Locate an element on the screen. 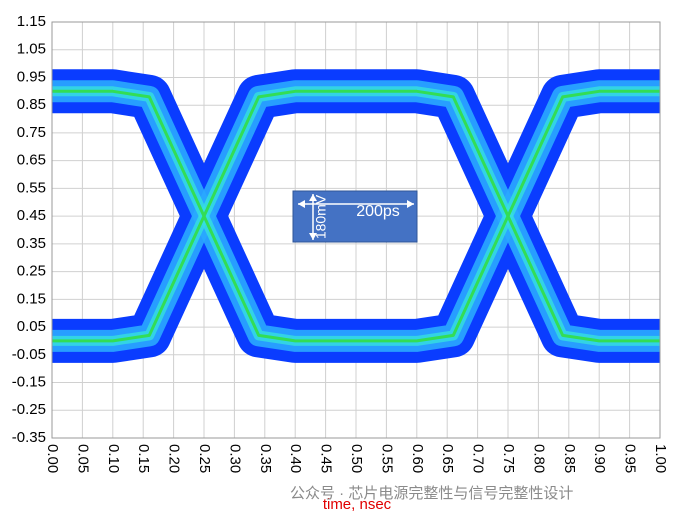 Image resolution: width=689 pixels, height=523 pixels. annotation-text: 180mV is located at coordinates (321, 216).